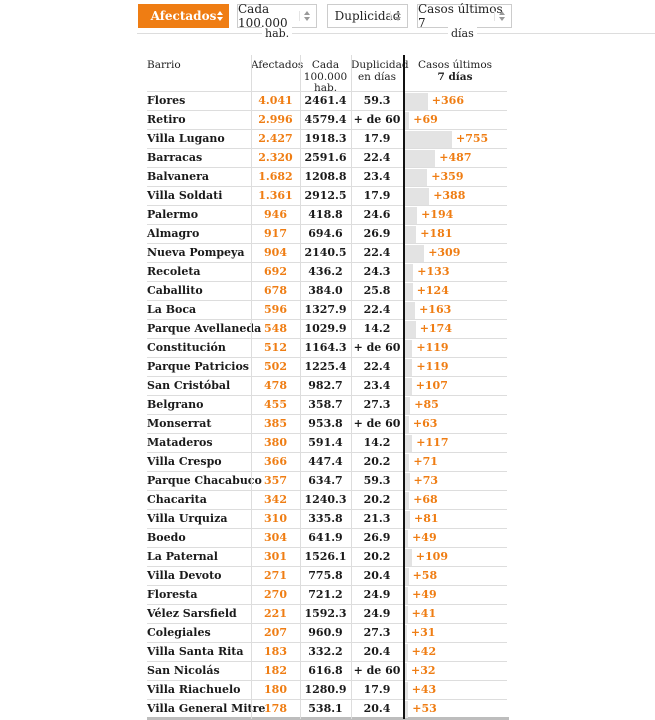 This screenshot has height=720, width=655. I want to click on row-bar-zone: +53, so click(456, 709).